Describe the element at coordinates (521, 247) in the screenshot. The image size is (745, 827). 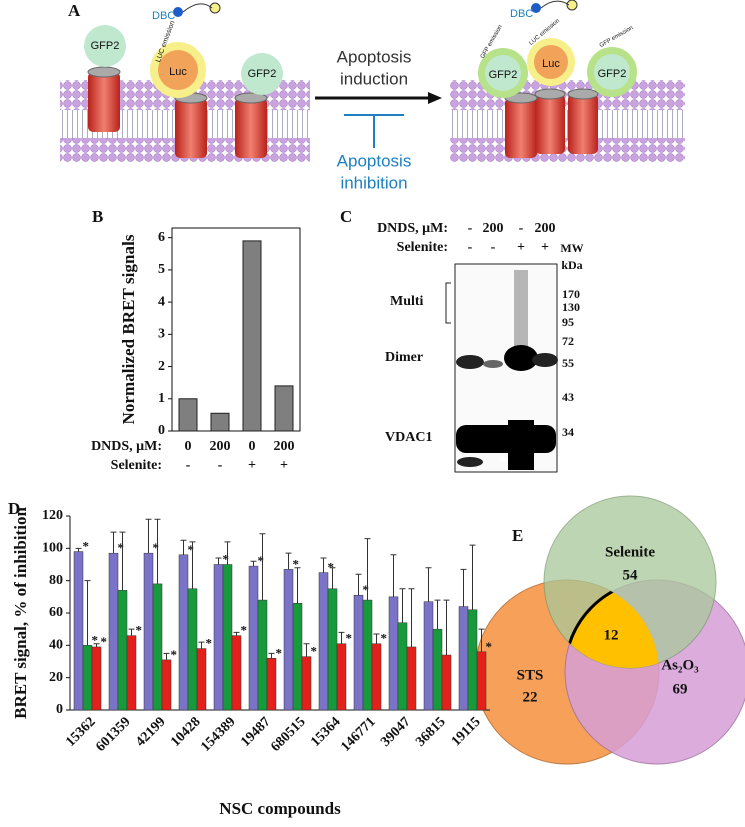
I see `row-cell: +` at that location.